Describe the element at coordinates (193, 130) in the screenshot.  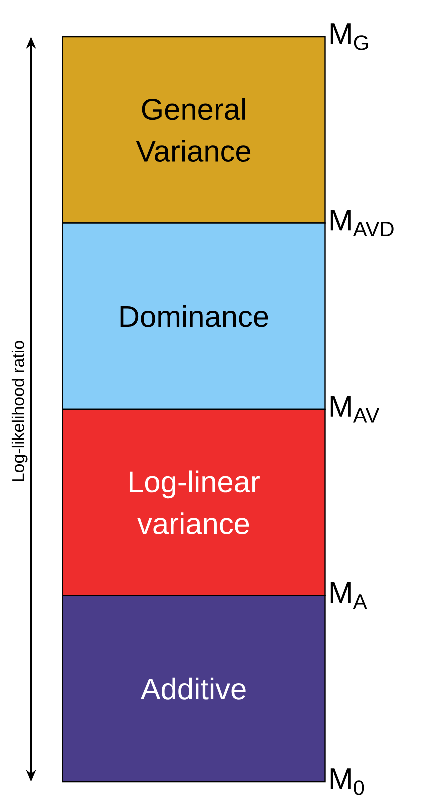
I see `series-label: General Variance` at that location.